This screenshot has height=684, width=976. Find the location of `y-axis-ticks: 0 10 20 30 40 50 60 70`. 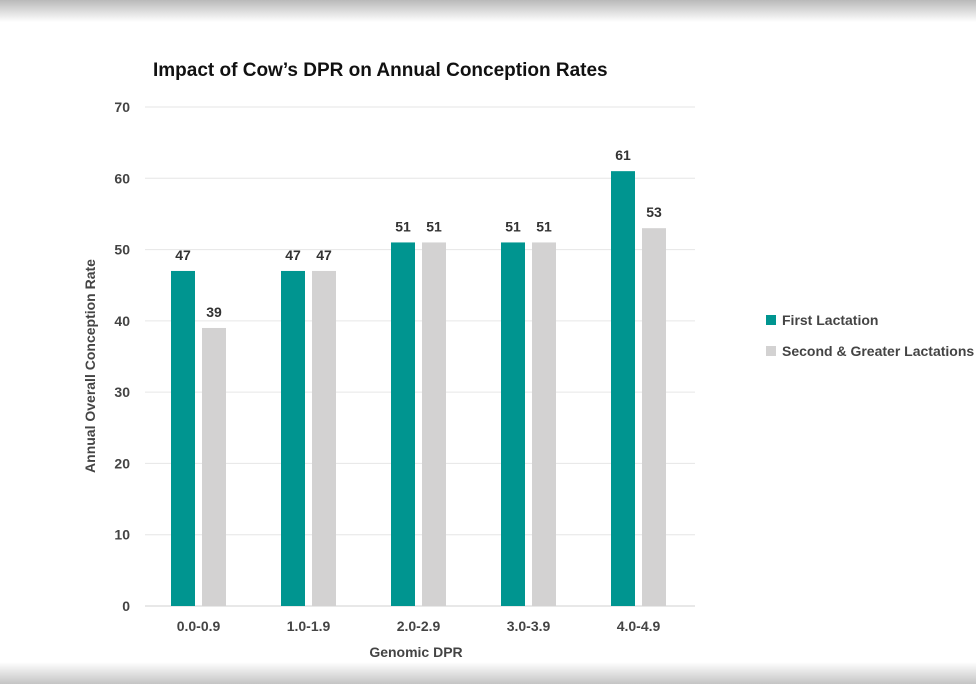

y-axis-ticks: 0 10 20 30 40 50 60 70 is located at coordinates (122, 356).